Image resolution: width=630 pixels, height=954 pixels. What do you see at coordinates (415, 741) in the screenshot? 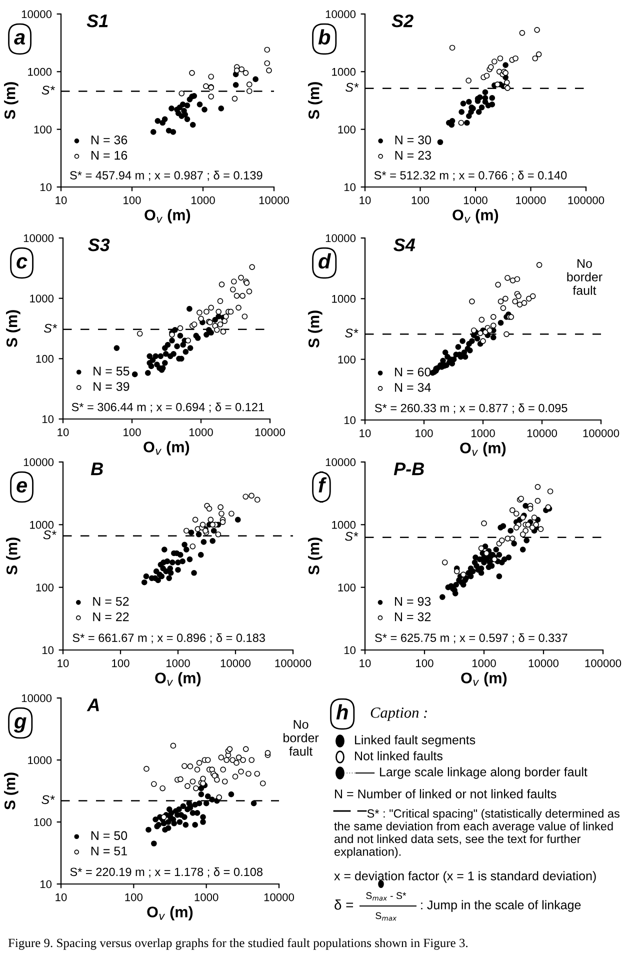
I see `text: Linked fault segments` at bounding box center [415, 741].